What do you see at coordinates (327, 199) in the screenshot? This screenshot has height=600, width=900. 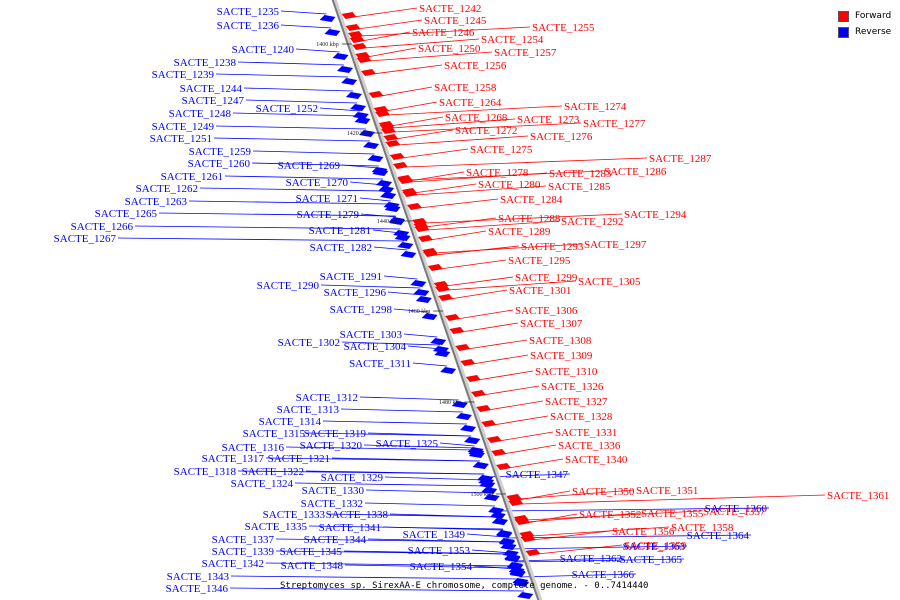 I see `reverse-gene-label: SACTE_1271` at bounding box center [327, 199].